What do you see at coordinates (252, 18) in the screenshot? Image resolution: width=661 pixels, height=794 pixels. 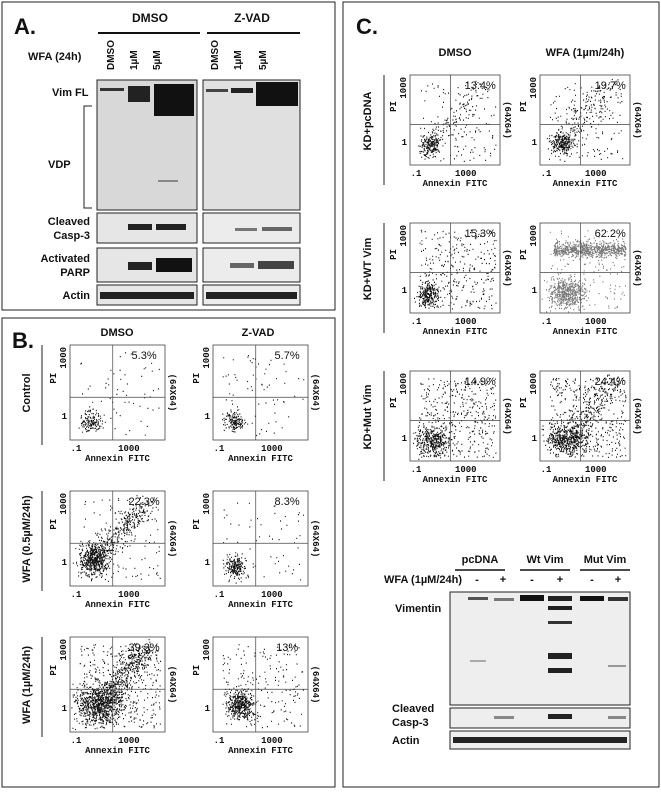 I see `group-label: Z-VAD` at bounding box center [252, 18].